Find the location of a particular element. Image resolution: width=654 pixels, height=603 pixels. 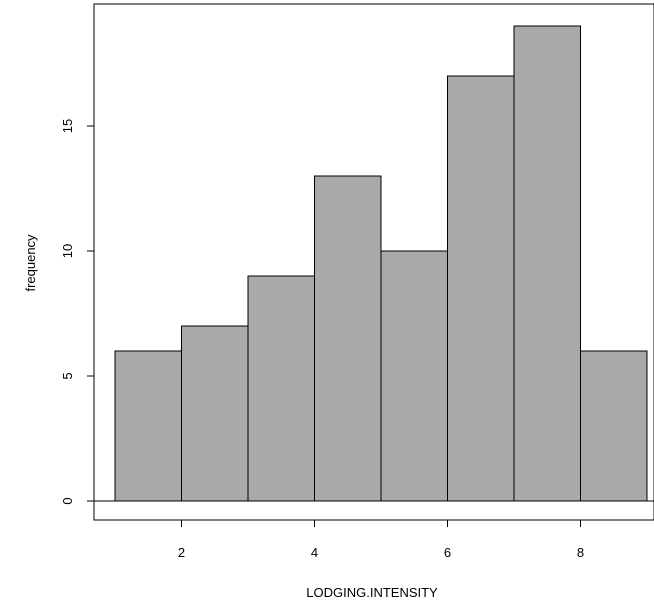

y-tick-label-0: 0 is located at coordinates (67, 500).